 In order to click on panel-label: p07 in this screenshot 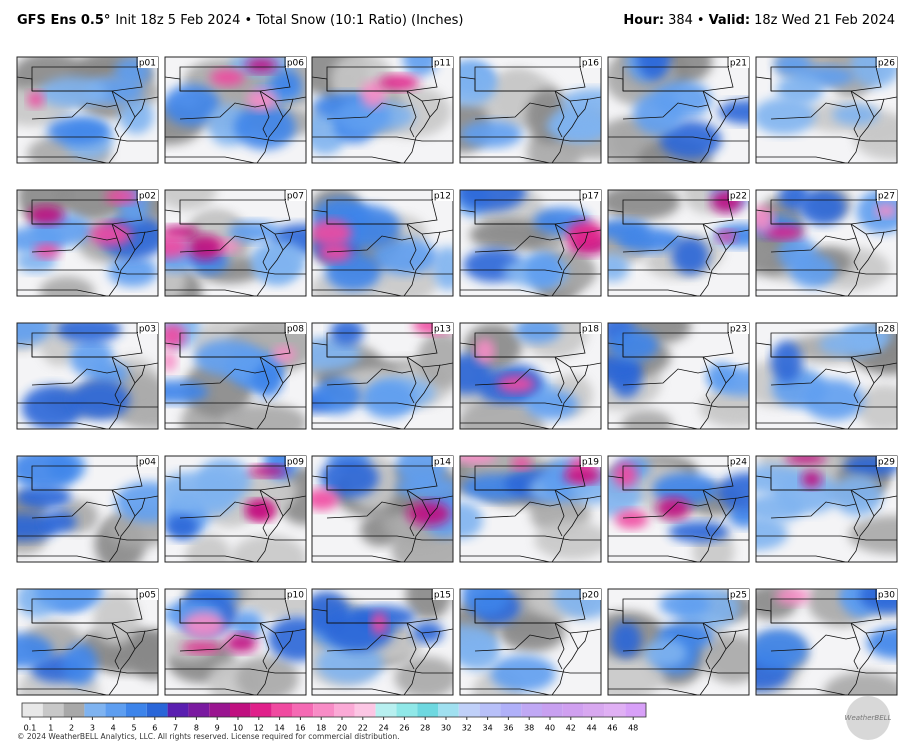, I will do `click(295, 197)`.